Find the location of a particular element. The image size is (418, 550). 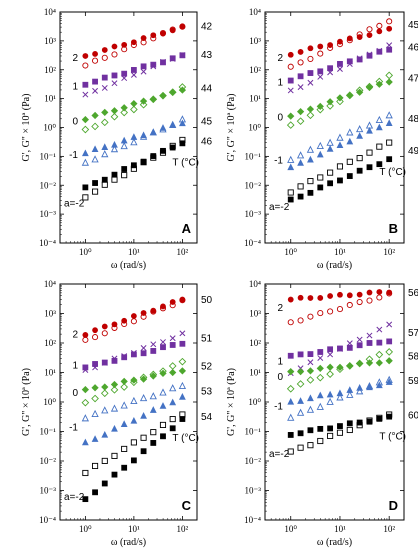

x-tick-label: 10⁰ is located at coordinates (290, 529).